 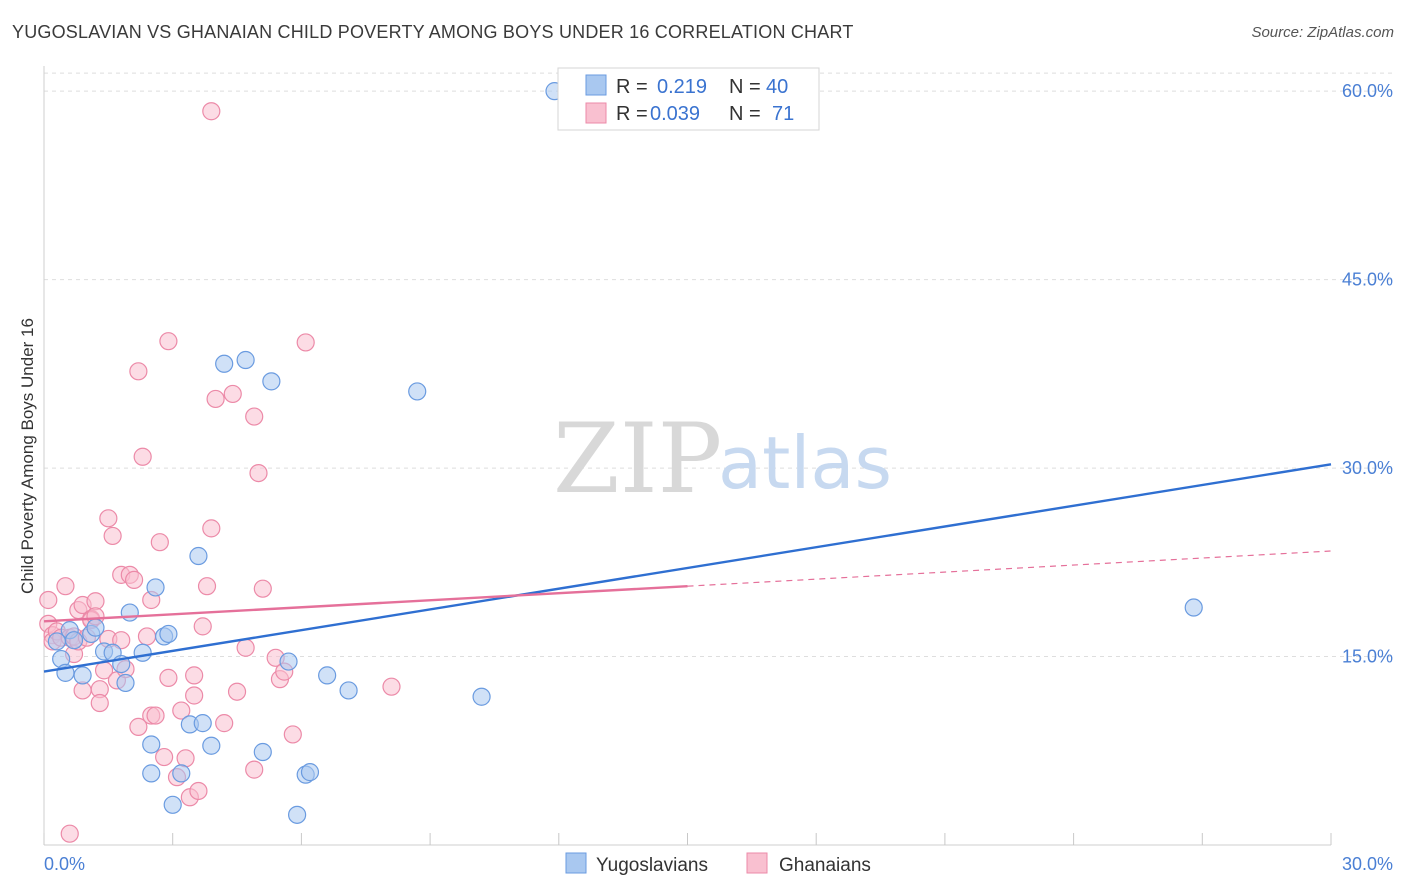 I want to click on legend-r-value-ghanaians: 0.039, so click(x=675, y=114).